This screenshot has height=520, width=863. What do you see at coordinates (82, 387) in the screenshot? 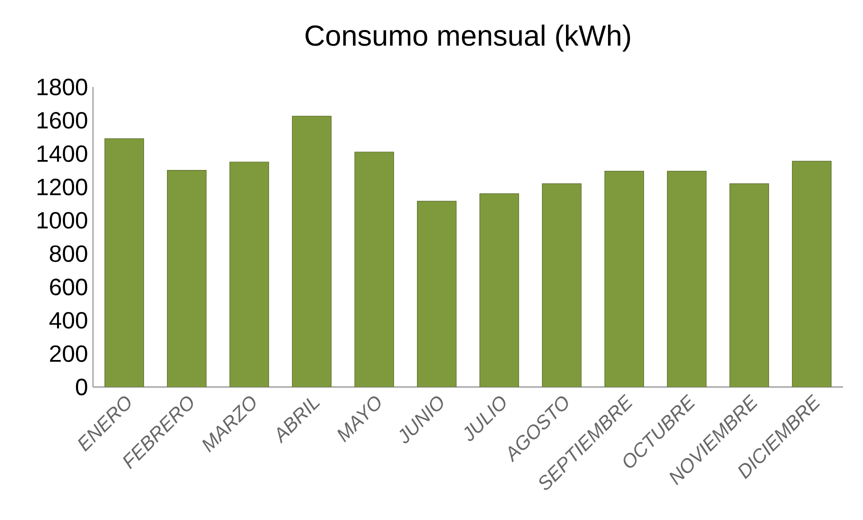
I see `y-tick-label: 0` at bounding box center [82, 387].